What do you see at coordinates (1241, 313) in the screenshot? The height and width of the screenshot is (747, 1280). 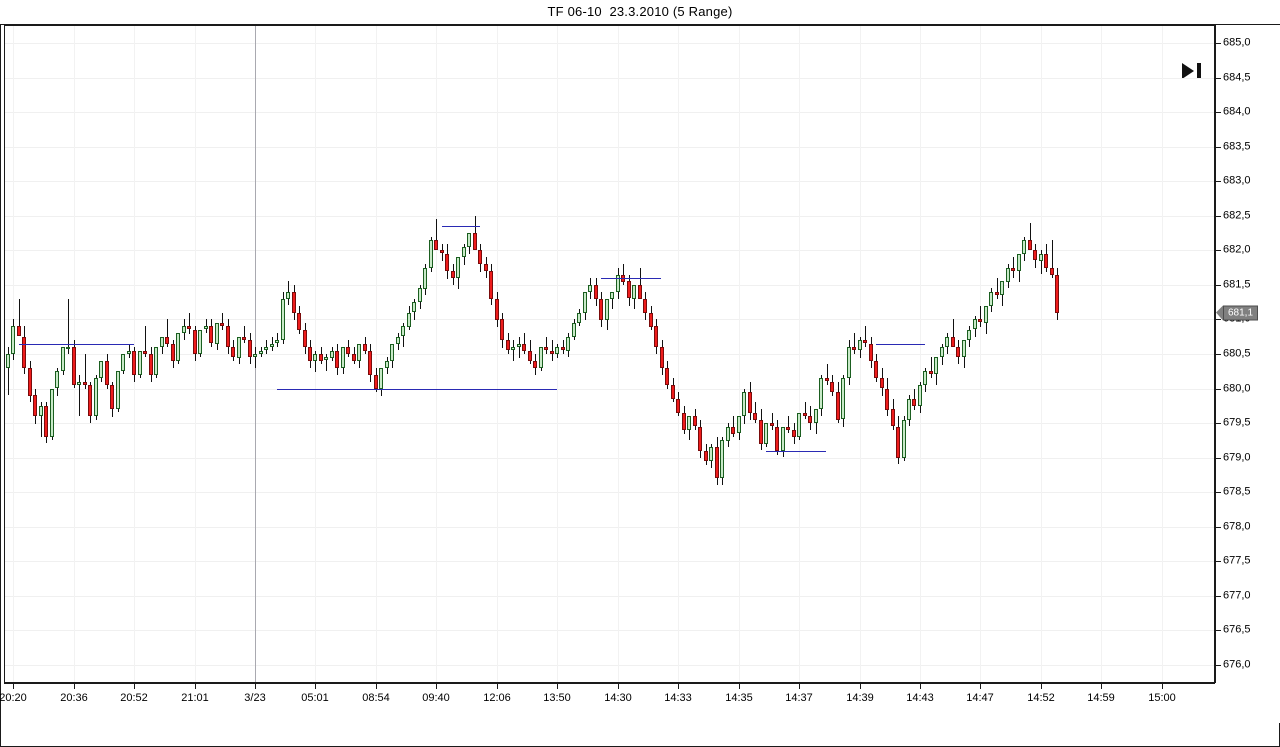 I see `current-price-marker: 681,1` at bounding box center [1241, 313].